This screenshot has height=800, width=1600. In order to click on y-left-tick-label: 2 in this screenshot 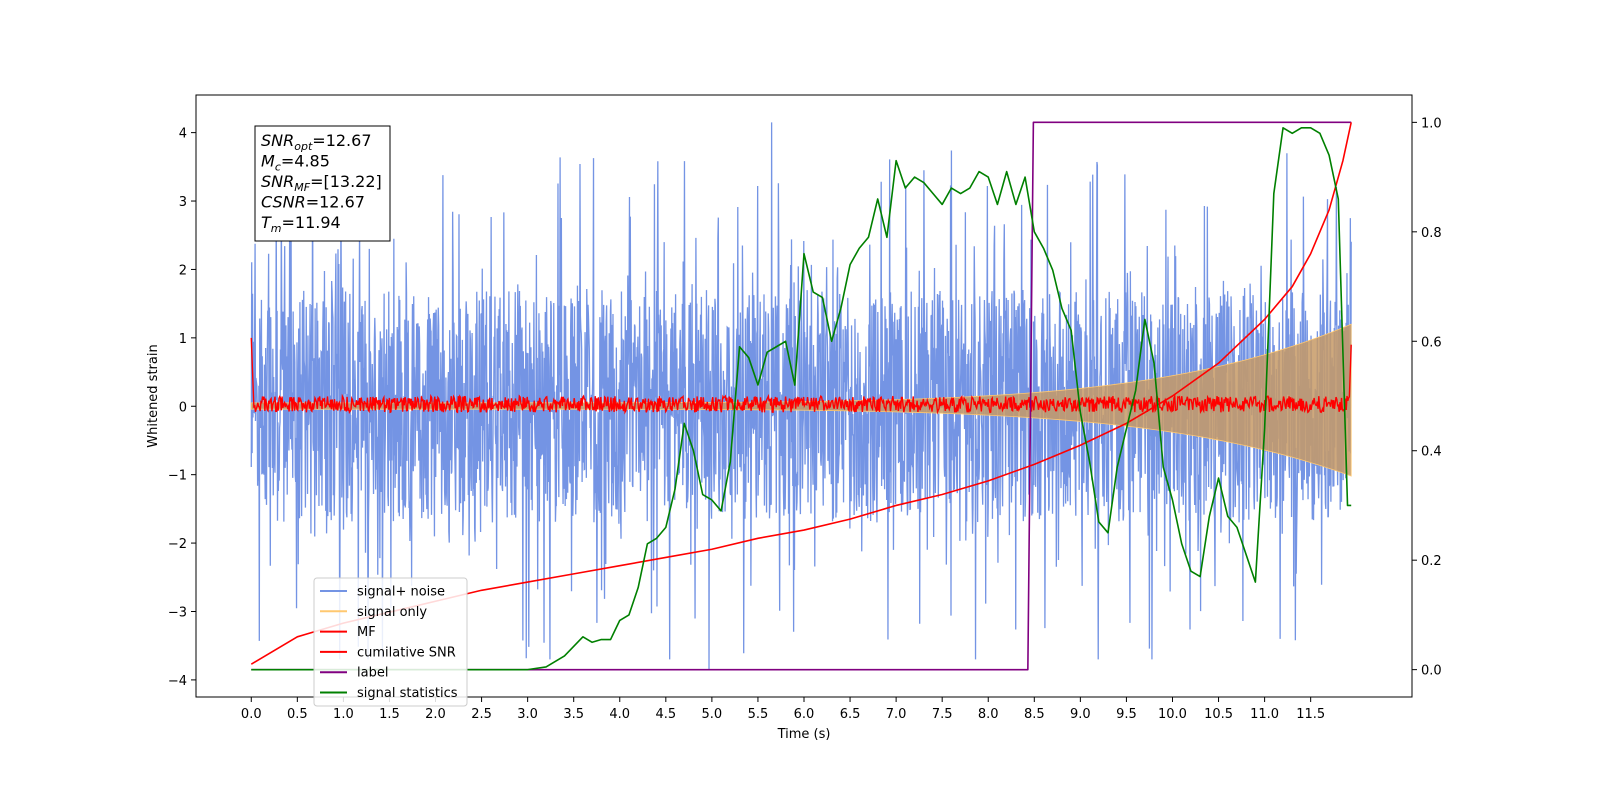, I will do `click(183, 270)`.